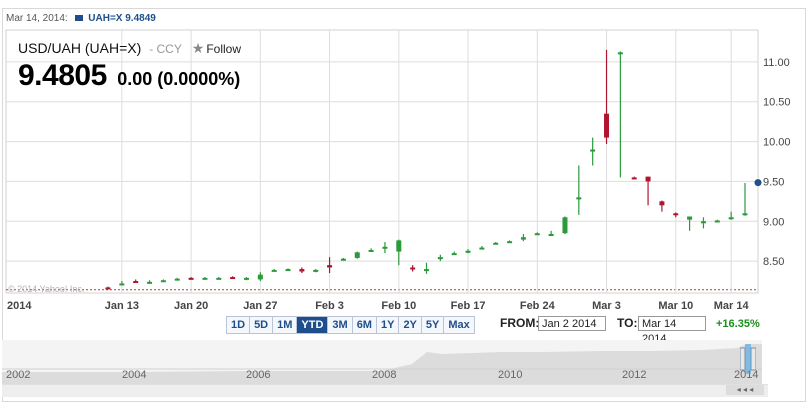  I want to click on from-date-input: Jan 2 2014, so click(572, 323).